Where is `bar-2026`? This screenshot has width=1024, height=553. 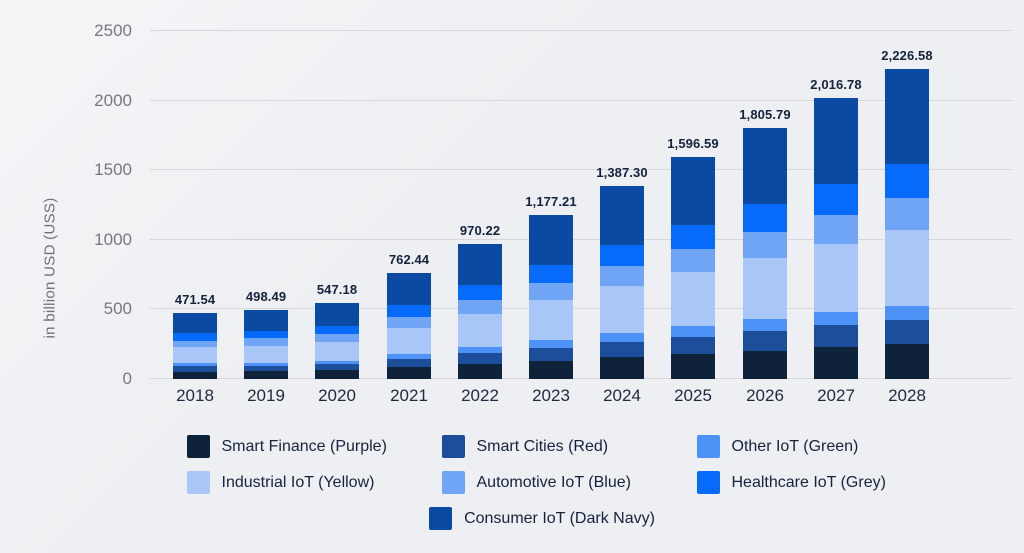
bar-2026 is located at coordinates (765, 253).